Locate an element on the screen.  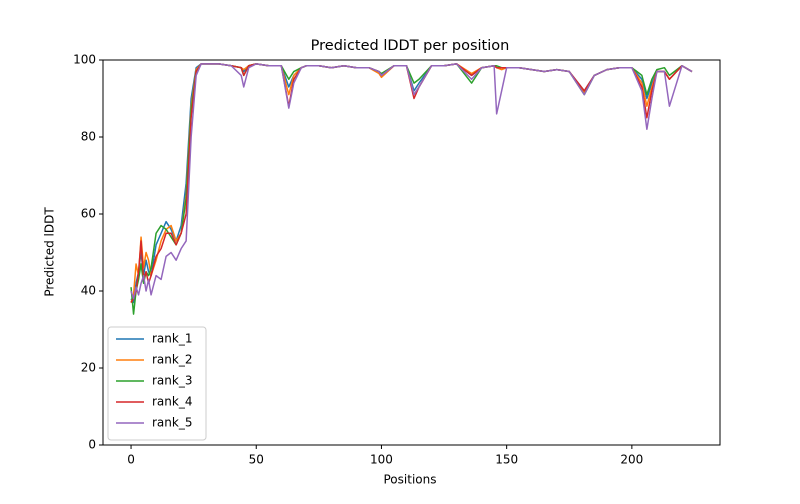
legend-label: rank_1 is located at coordinates (172, 339).